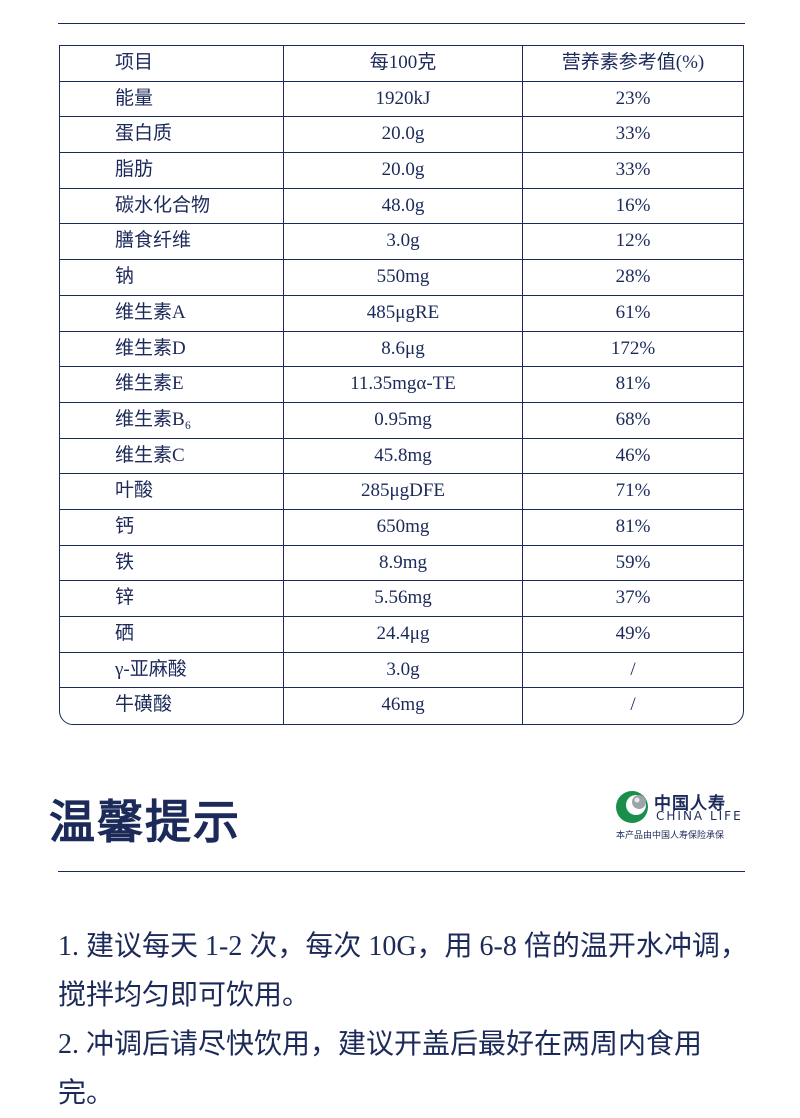 This screenshot has width=800, height=1118. I want to click on table-row: 硒 24.4μg 49%, so click(401, 635).